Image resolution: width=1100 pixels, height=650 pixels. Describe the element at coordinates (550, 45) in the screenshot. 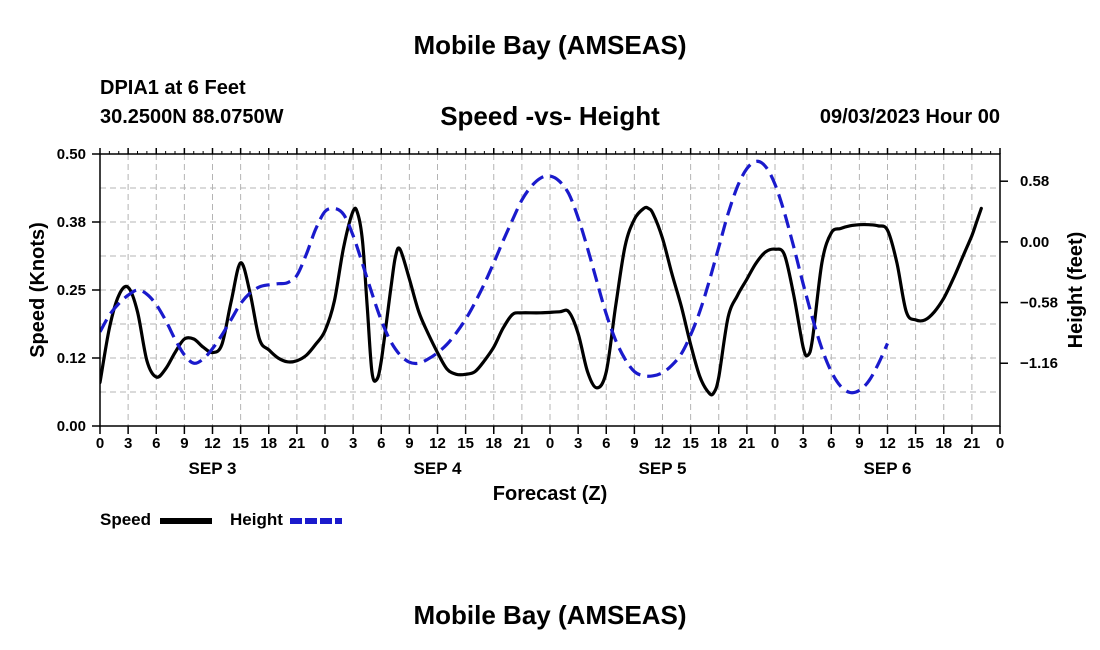

I see `chart-main-title: Mobile Bay (AMSEAS)` at that location.